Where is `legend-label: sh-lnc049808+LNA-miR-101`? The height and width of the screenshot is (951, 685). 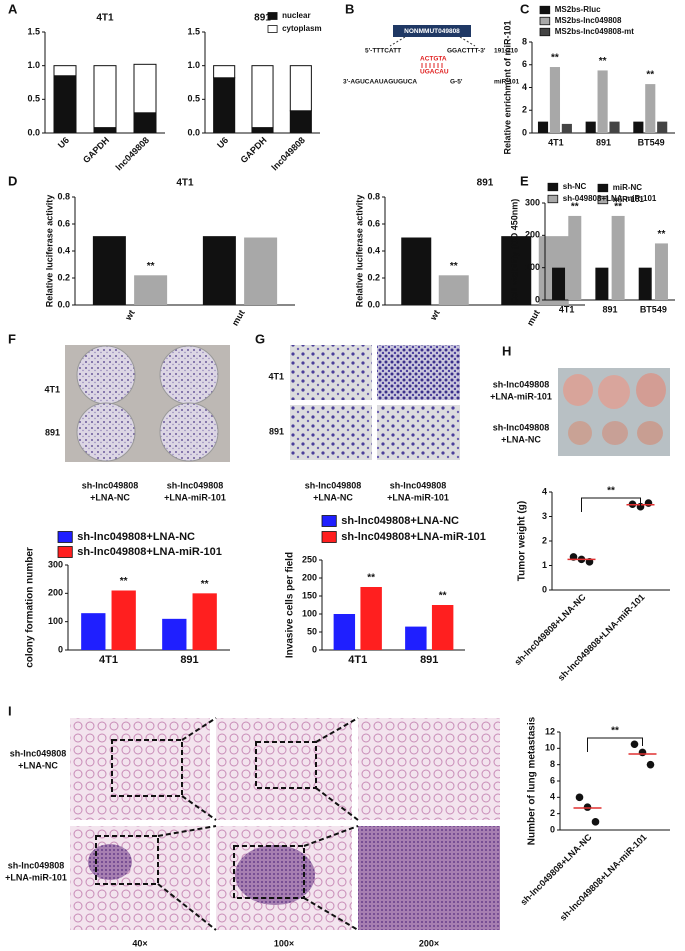
legend-label: sh-lnc049808+LNA-miR-101 is located at coordinates (149, 552).